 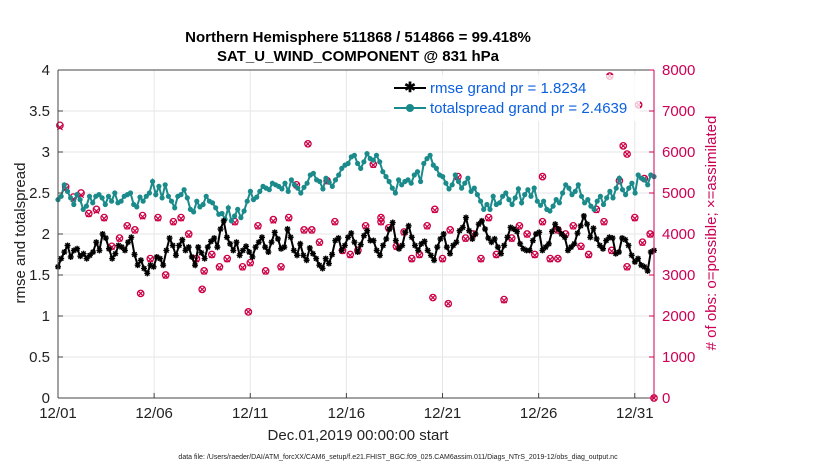 What do you see at coordinates (443, 413) in the screenshot?
I see `x-tick-label: 12/21` at bounding box center [443, 413].